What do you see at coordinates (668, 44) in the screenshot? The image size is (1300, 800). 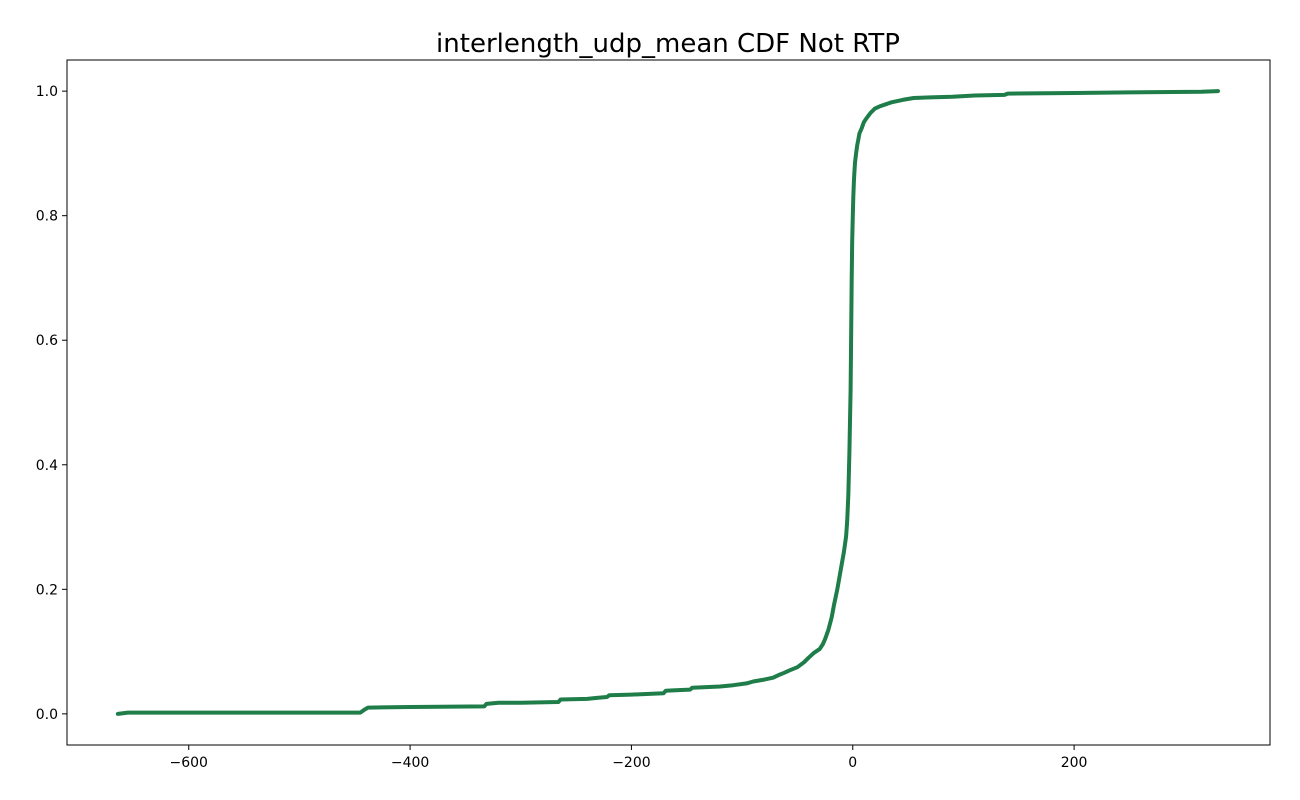 I see `chart-title: interlength_udp_mean CDF Not RTP` at bounding box center [668, 44].